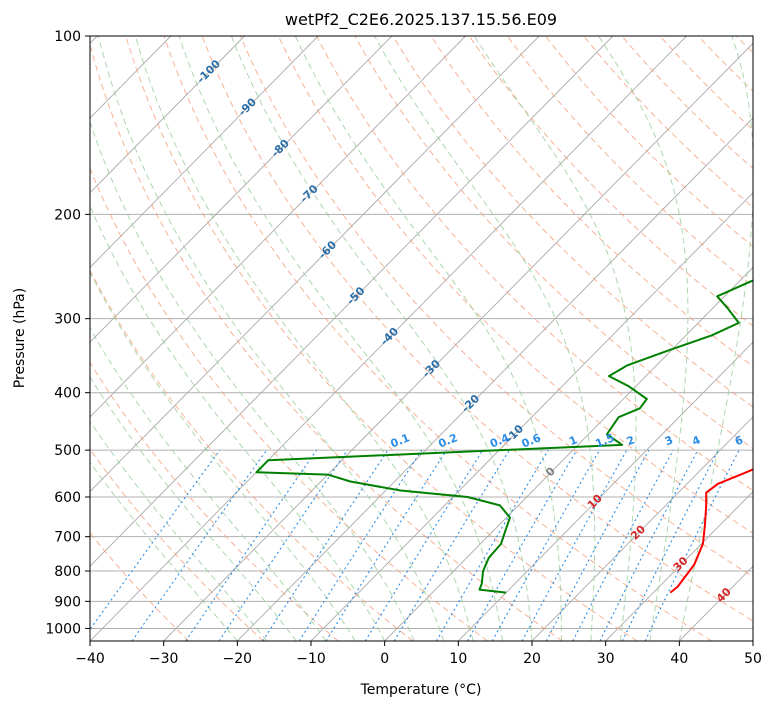  Describe the element at coordinates (67, 538) in the screenshot. I see `y-tick-label: 700` at that location.